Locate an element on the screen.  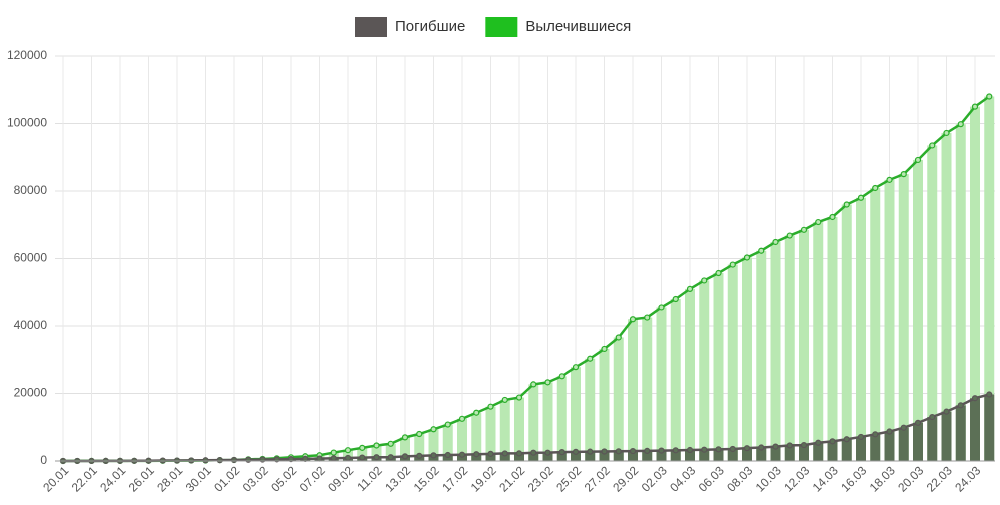
x-tick-label: 04.03 is located at coordinates (682, 478).